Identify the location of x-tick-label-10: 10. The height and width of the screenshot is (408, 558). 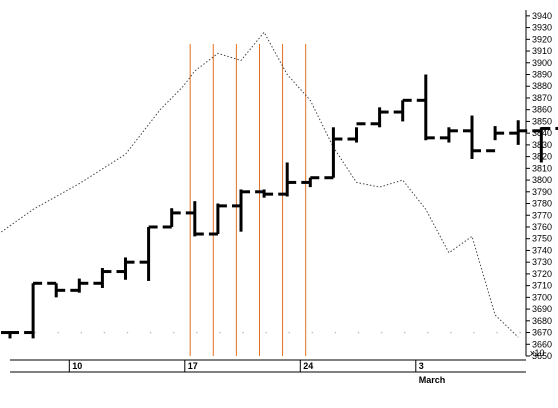
(77, 366).